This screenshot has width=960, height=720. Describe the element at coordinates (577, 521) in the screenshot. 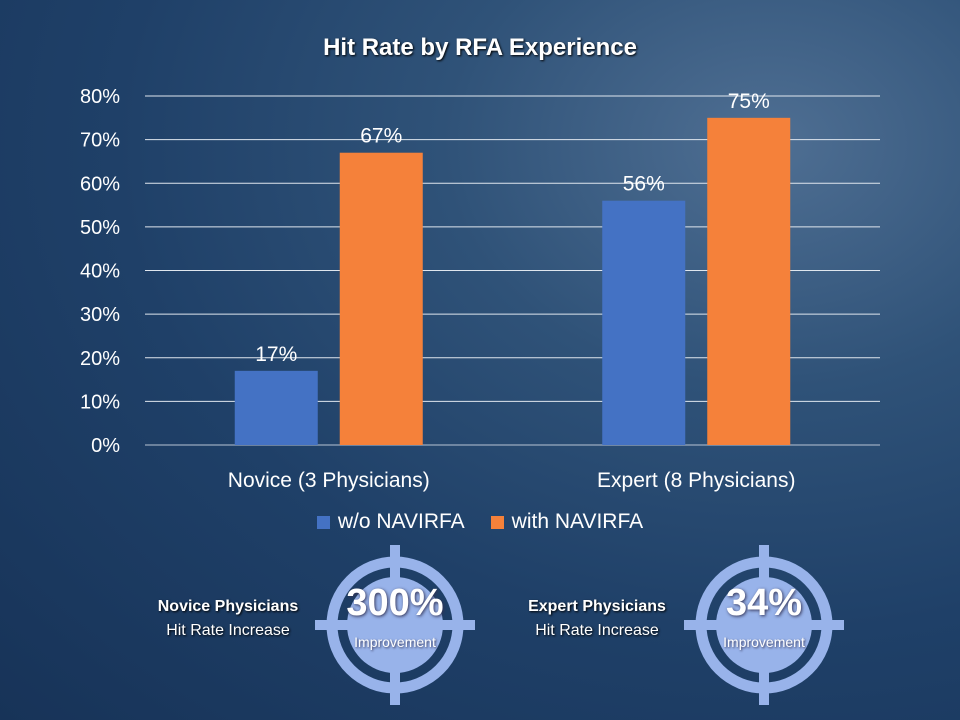

I see `legend-label: with NAVIRFA` at that location.